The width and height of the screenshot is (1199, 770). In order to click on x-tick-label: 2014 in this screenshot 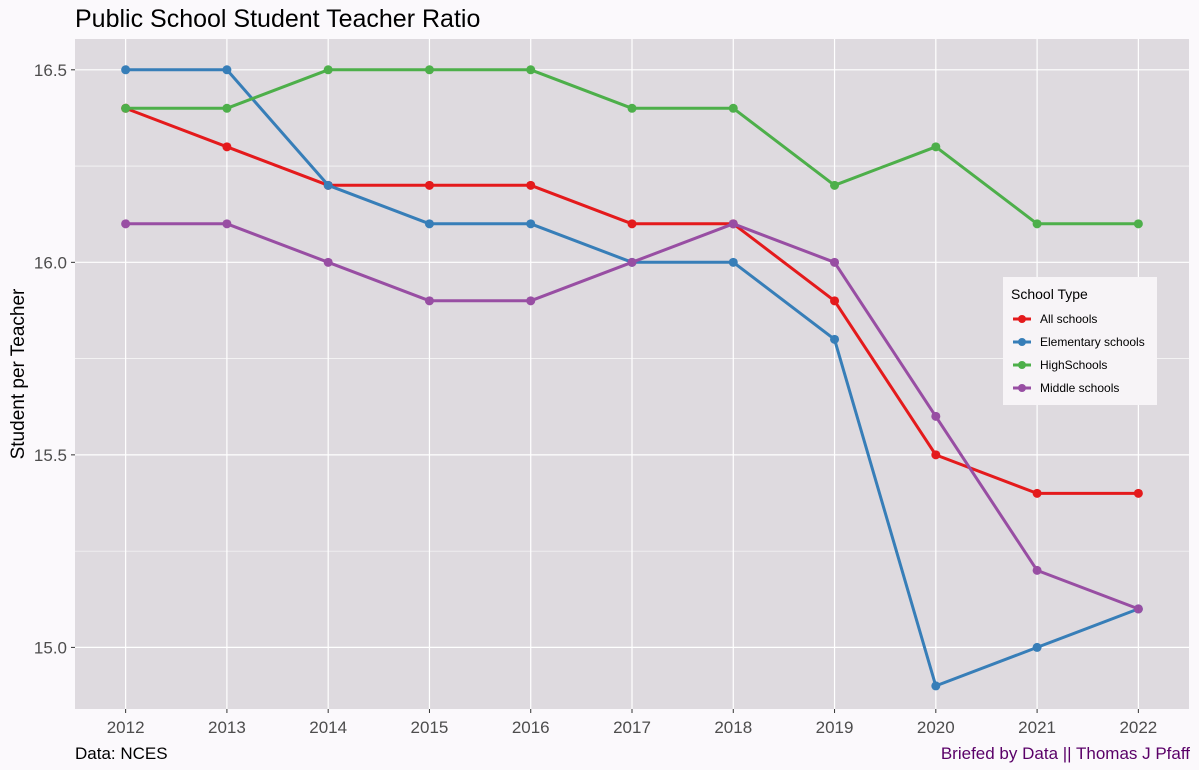, I will do `click(328, 727)`.